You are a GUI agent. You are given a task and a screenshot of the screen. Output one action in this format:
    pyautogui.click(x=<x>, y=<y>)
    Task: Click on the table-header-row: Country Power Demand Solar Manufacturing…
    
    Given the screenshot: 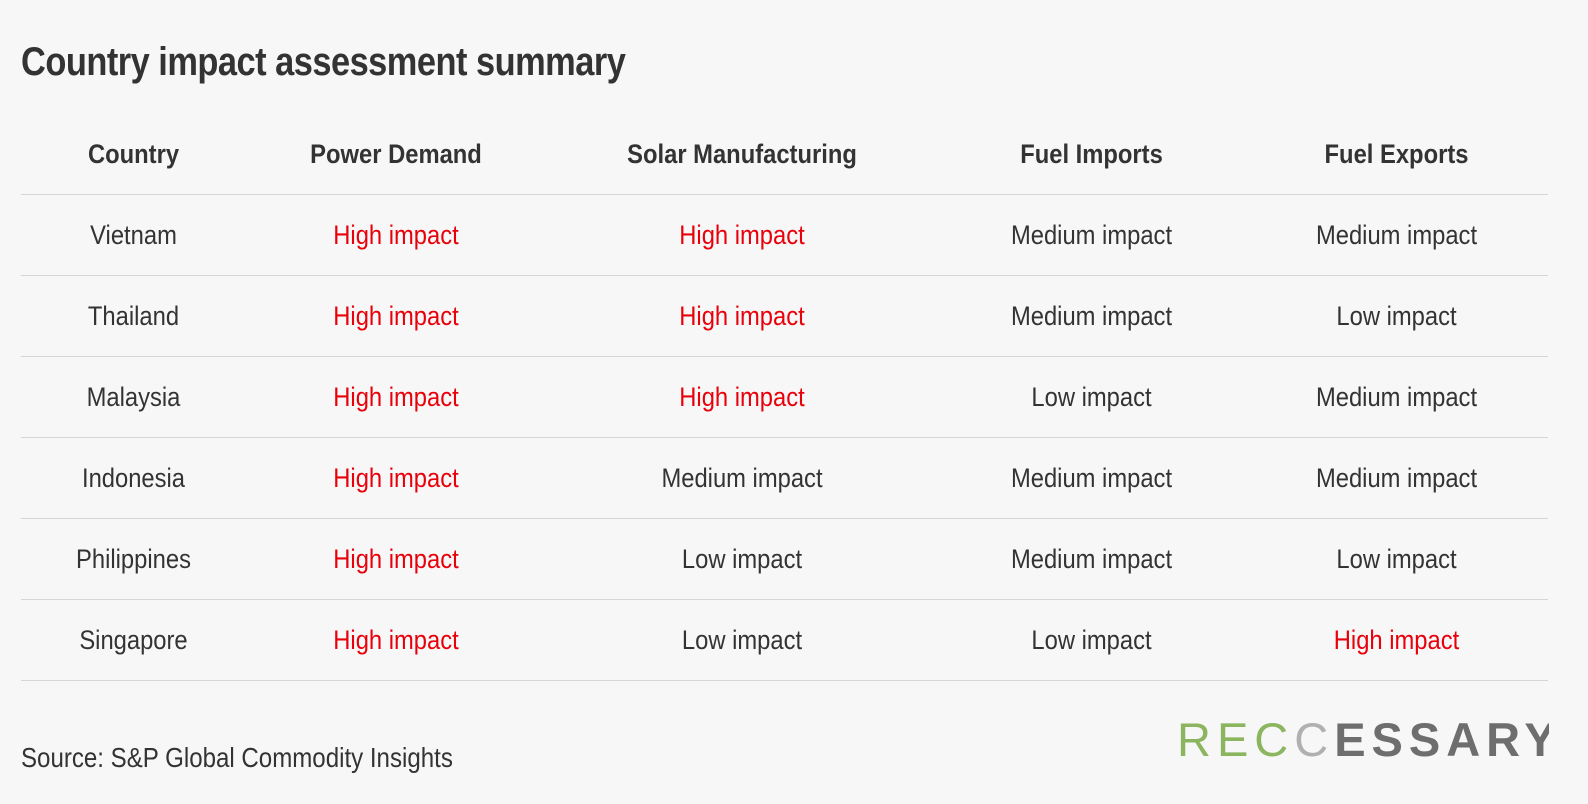 What is the action you would take?
    pyautogui.click(x=784, y=155)
    